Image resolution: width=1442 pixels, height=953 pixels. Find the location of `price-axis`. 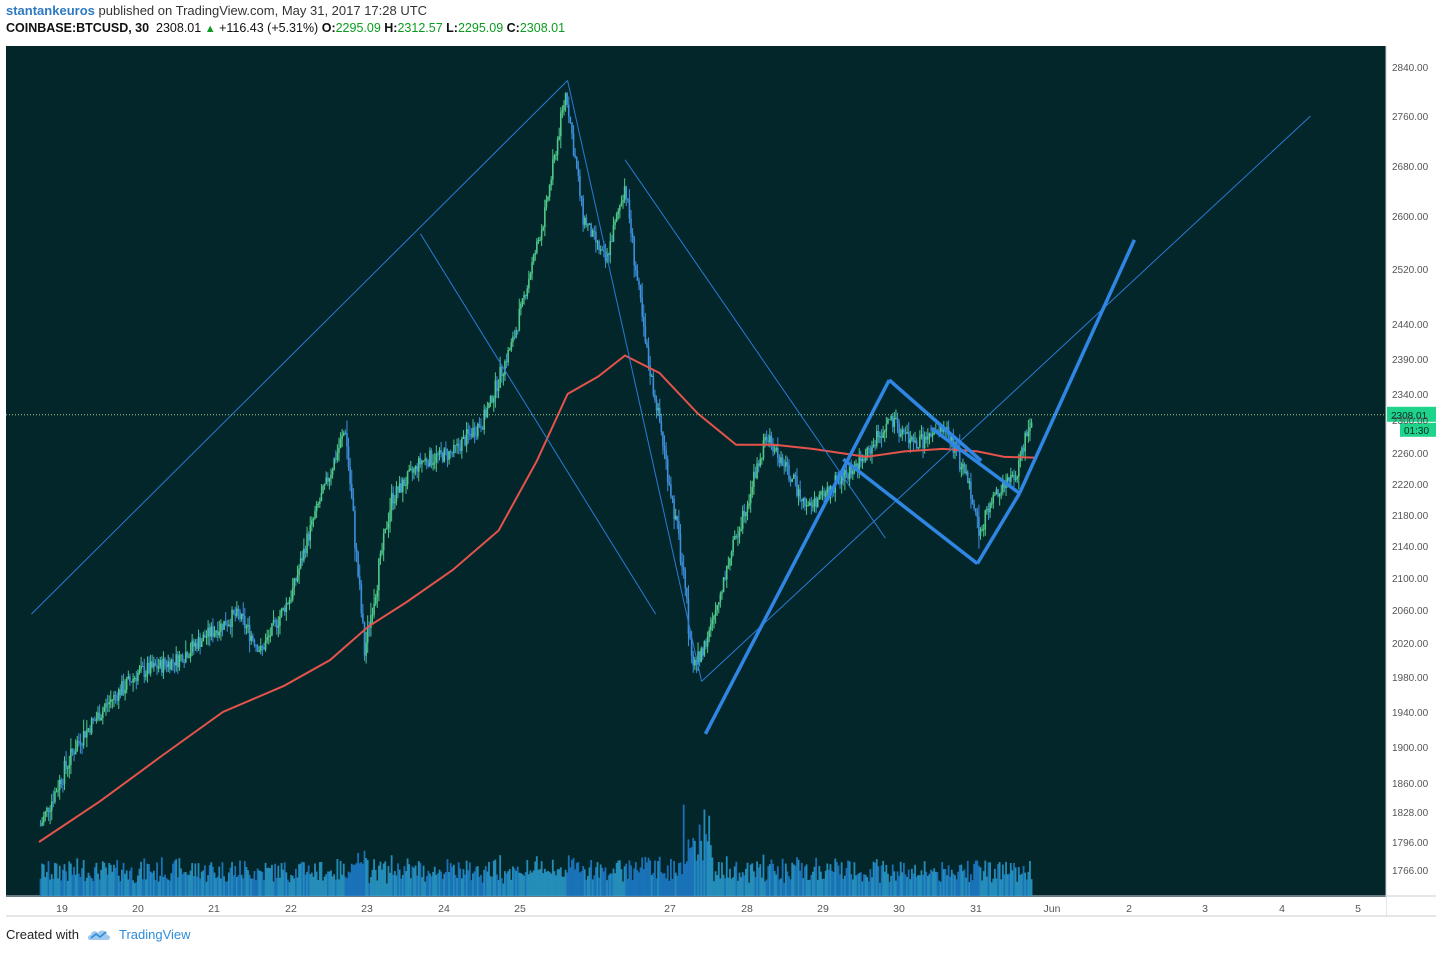

price-axis is located at coordinates (1411, 481).